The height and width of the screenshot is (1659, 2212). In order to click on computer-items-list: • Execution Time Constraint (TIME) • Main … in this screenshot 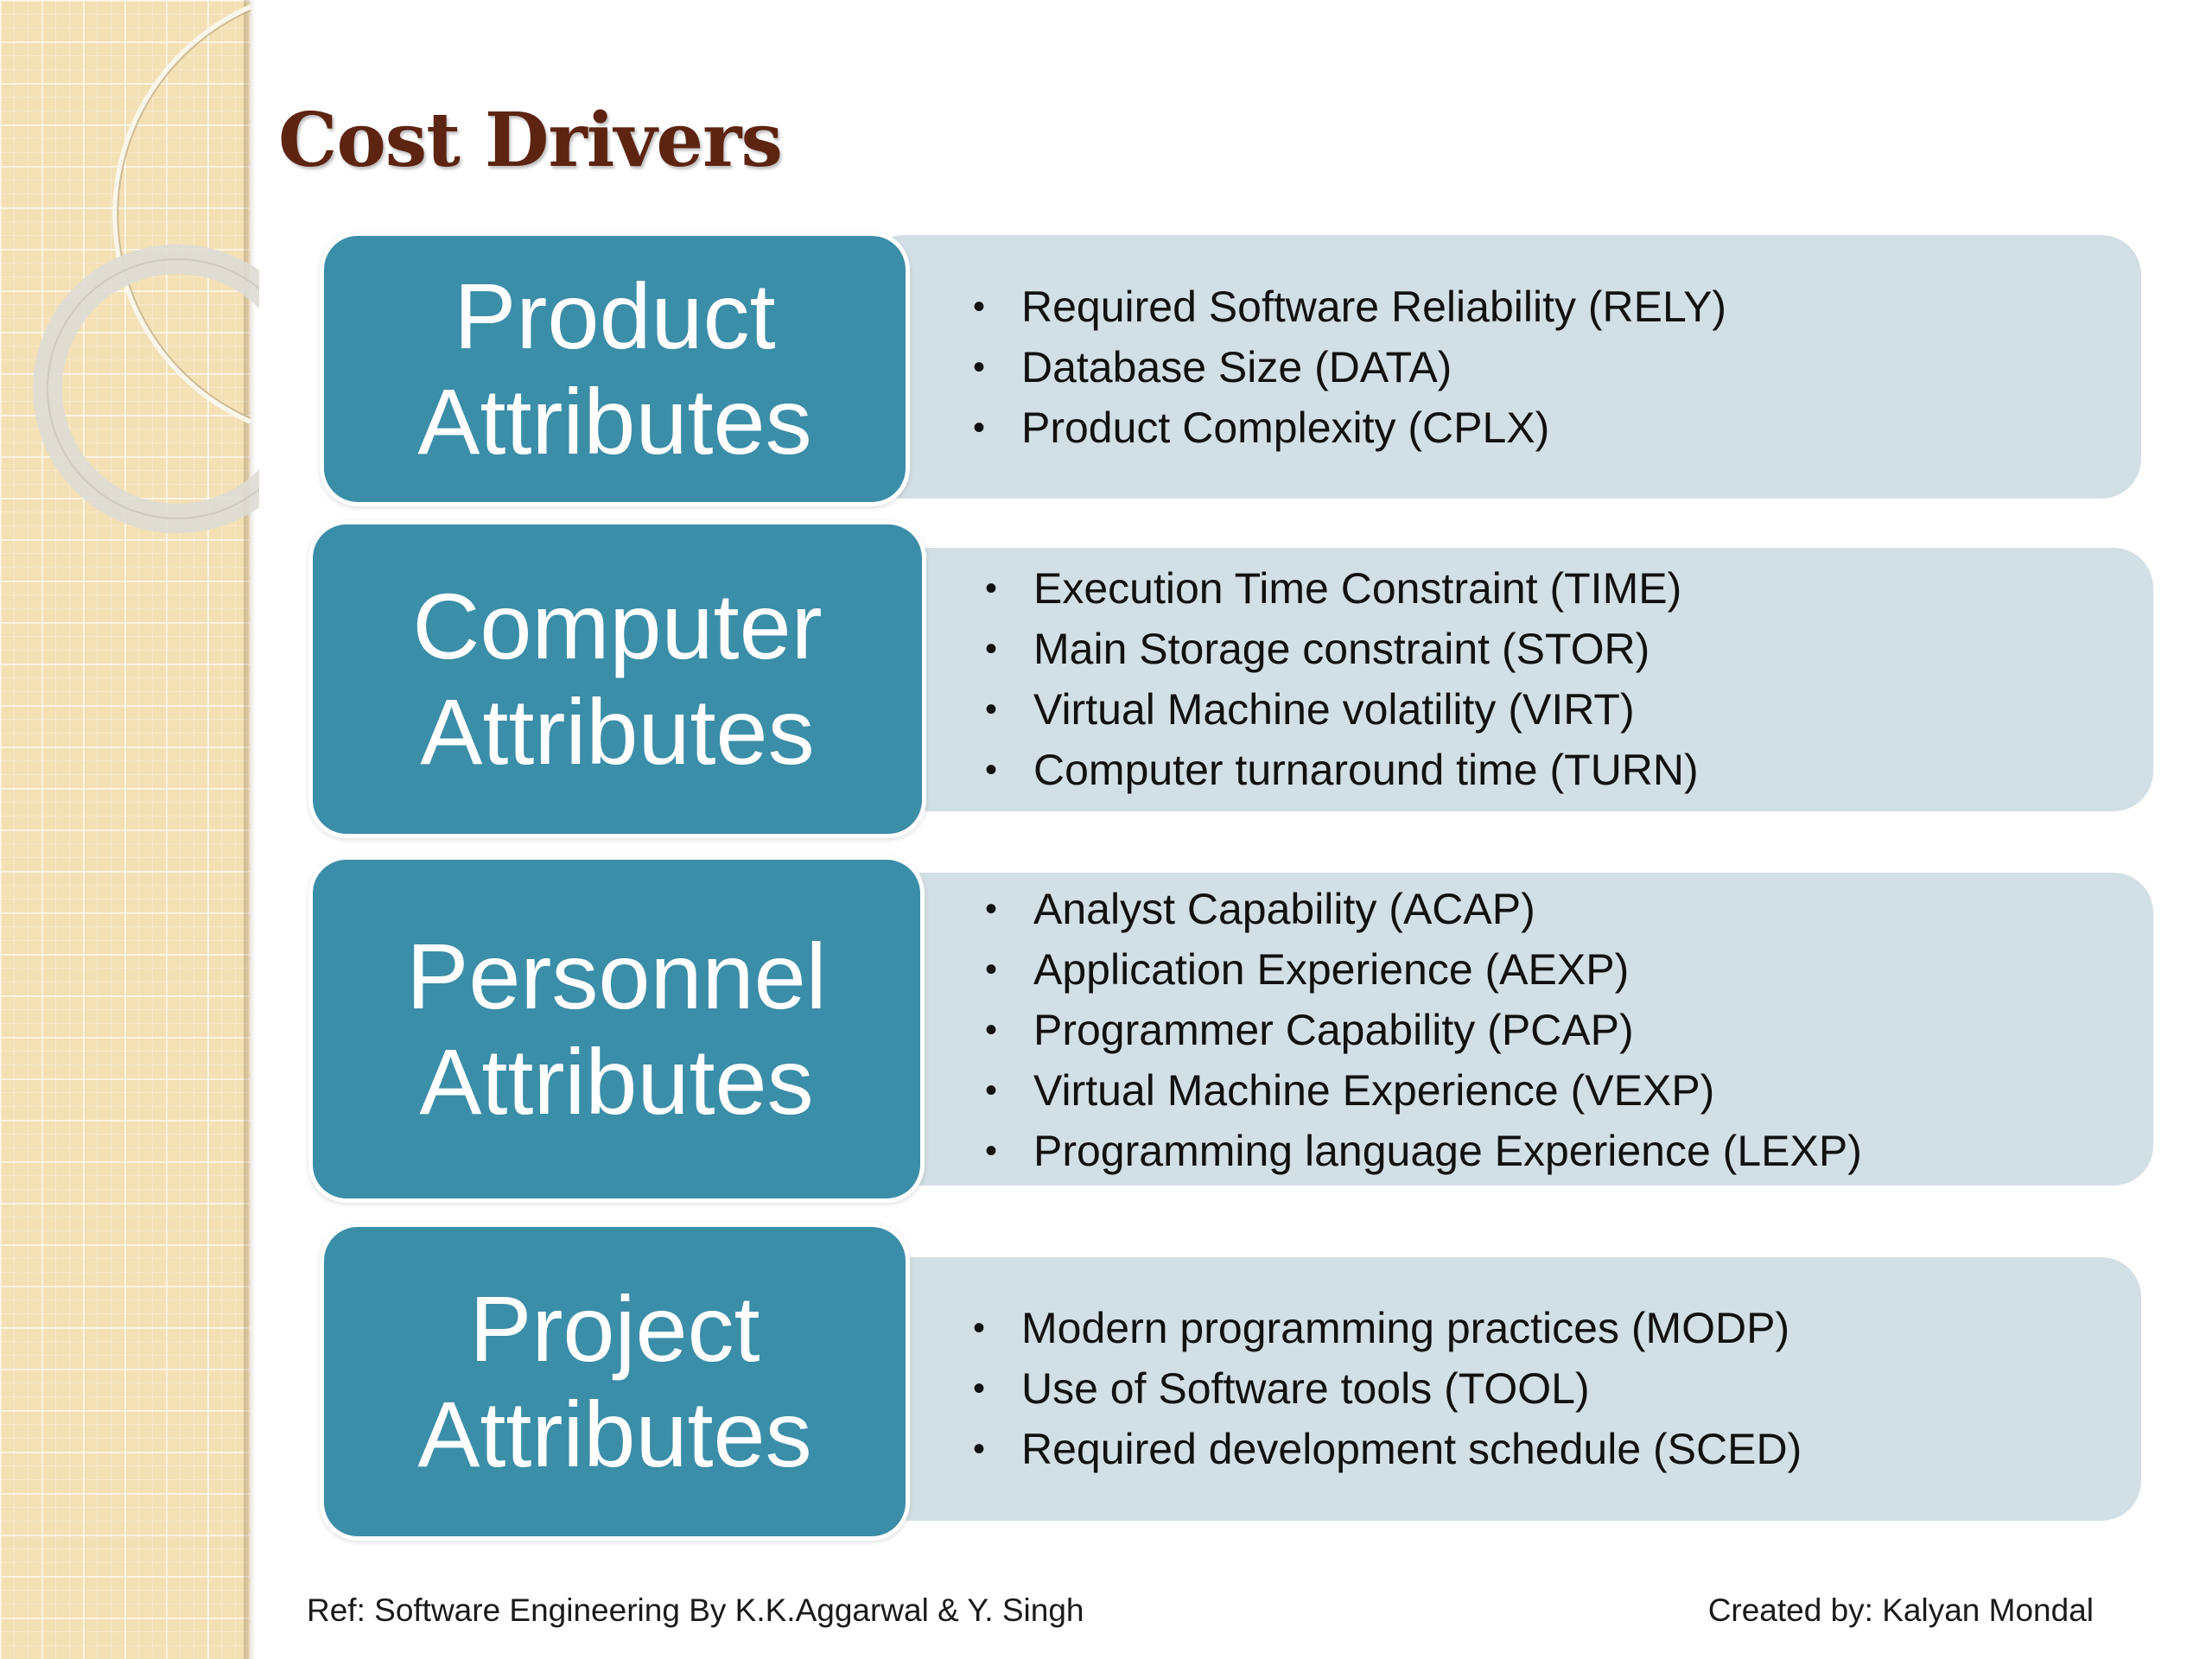, I will do `click(1342, 679)`.